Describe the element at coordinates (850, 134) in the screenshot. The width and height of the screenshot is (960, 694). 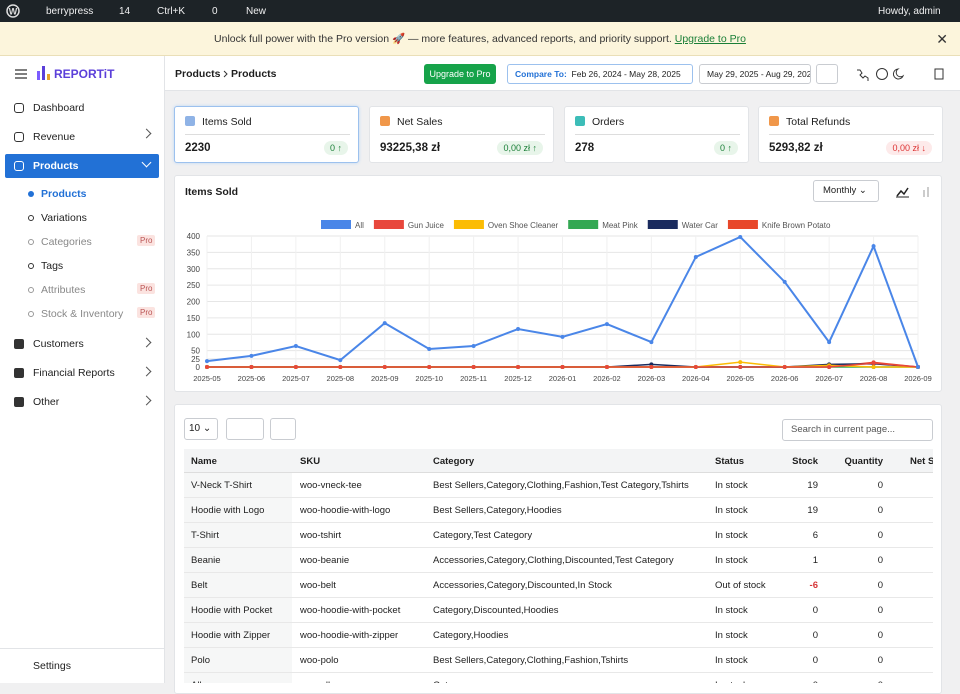
I see `kpi-card: Total Refunds 5293,82 zł 0,00 zł ↓` at that location.